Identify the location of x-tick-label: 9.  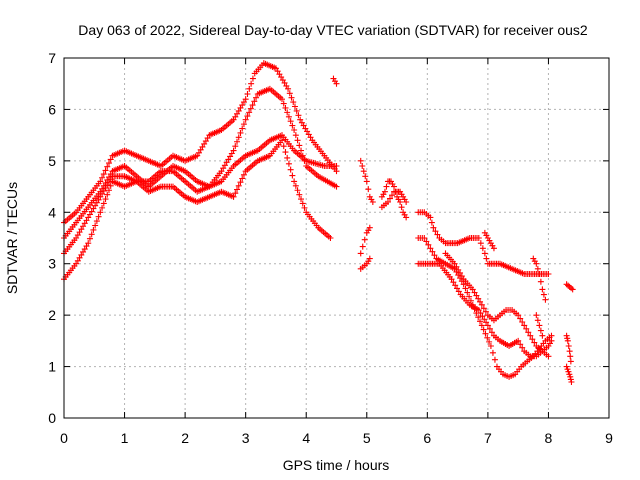
(609, 438).